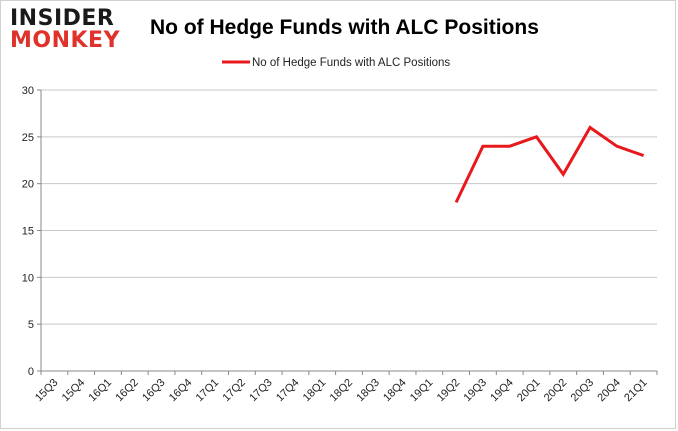 Image resolution: width=678 pixels, height=431 pixels. What do you see at coordinates (28, 185) in the screenshot?
I see `y-tick-label: 20` at bounding box center [28, 185].